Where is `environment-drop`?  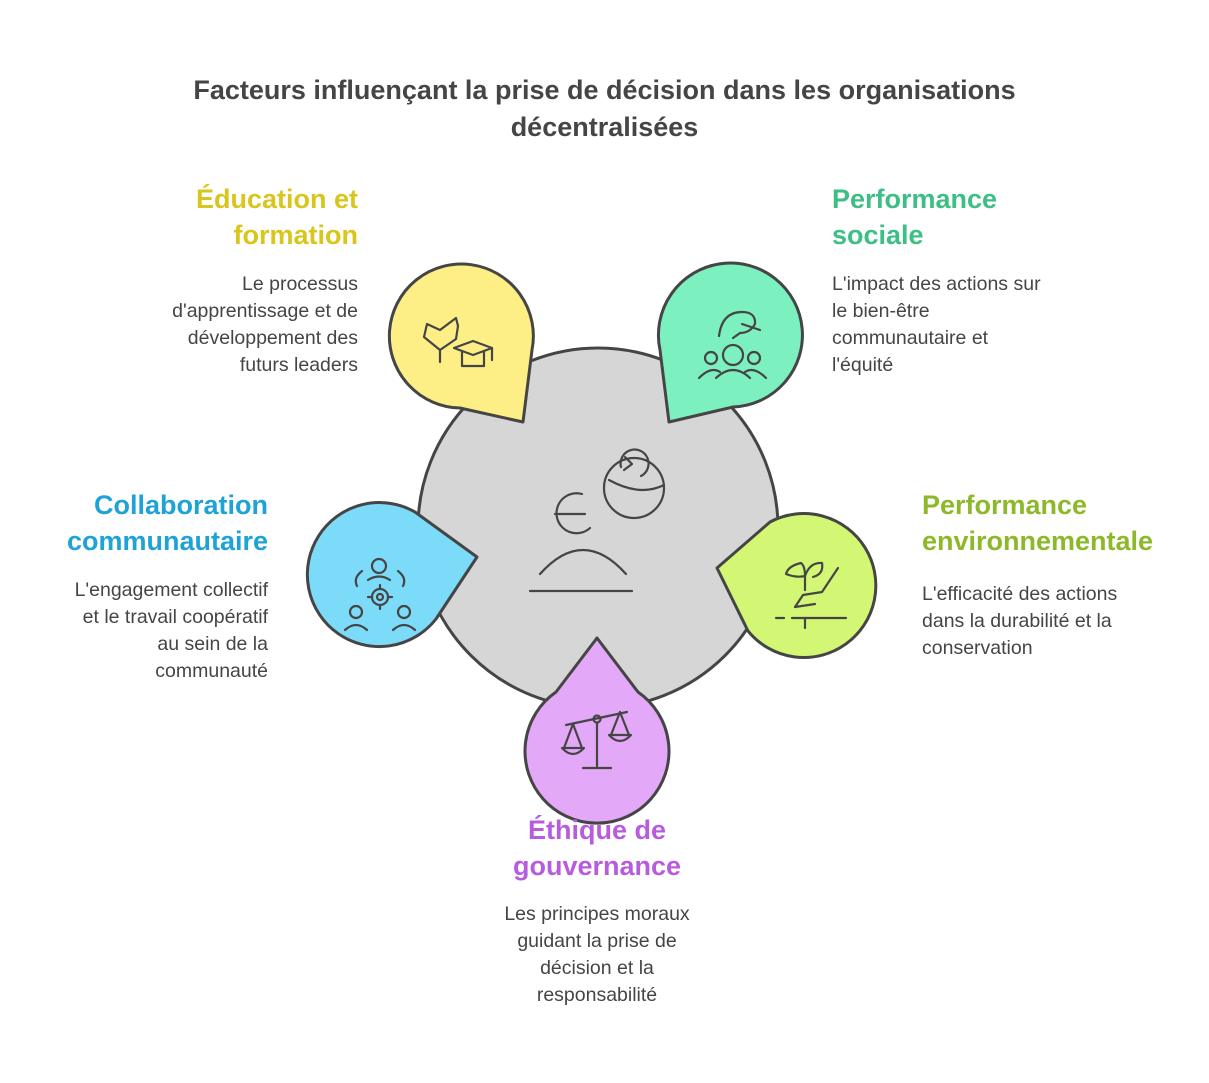
environment-drop is located at coordinates (796, 586).